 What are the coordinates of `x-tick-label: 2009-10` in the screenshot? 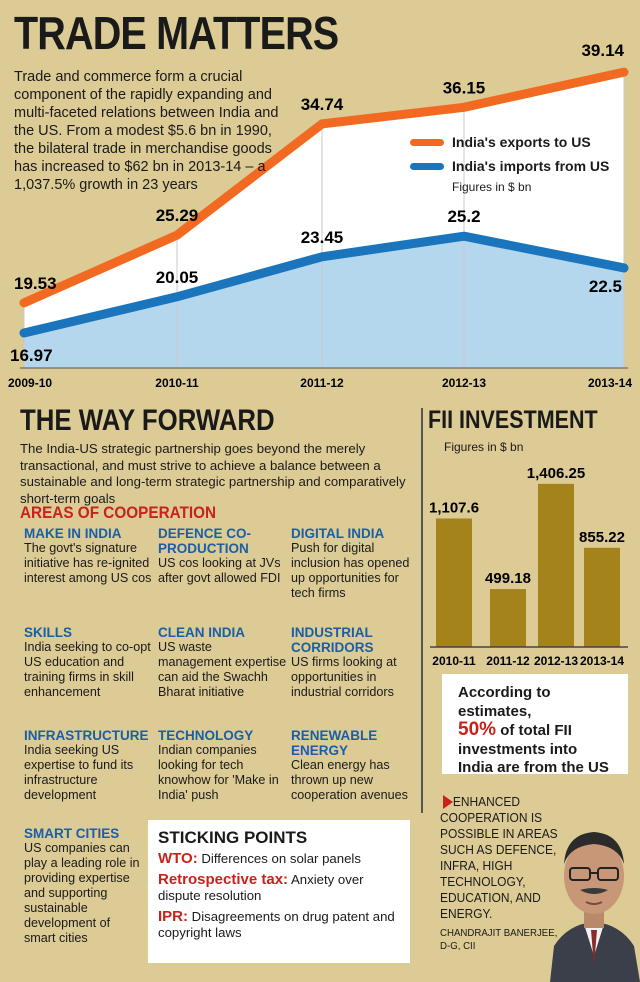 It's located at (30, 383).